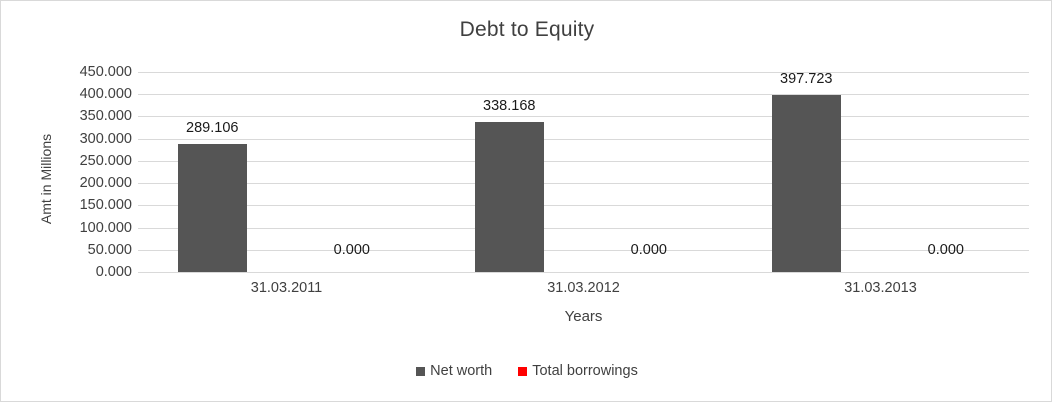 The image size is (1052, 402). Describe the element at coordinates (105, 205) in the screenshot. I see `y-axis-tick-label: 150.000` at that location.